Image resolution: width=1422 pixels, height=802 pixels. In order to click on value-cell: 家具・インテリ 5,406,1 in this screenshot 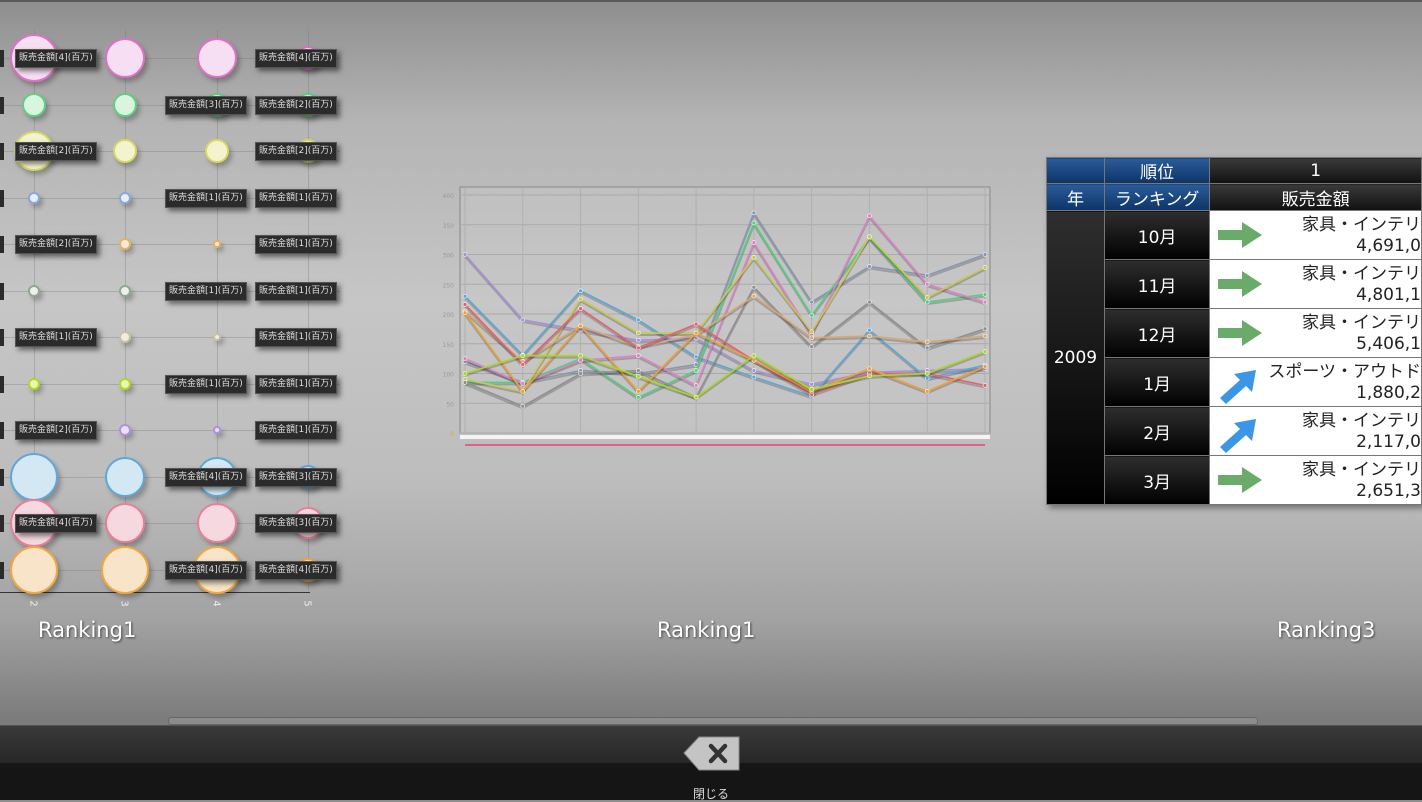, I will do `click(1315, 333)`.